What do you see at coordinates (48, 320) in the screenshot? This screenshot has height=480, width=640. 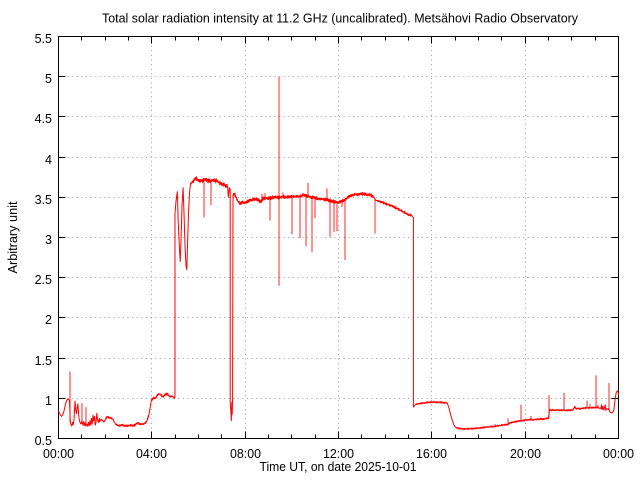 I see `svg-text: 2` at bounding box center [48, 320].